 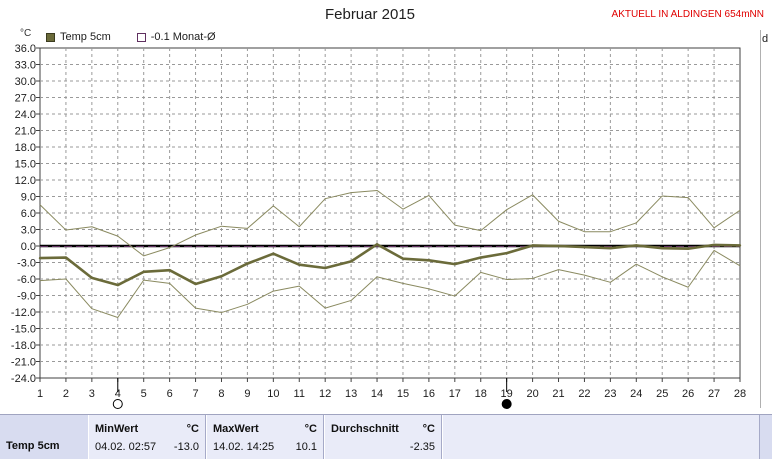 I want to click on y-tick-label: 27.0, so click(x=25, y=99).